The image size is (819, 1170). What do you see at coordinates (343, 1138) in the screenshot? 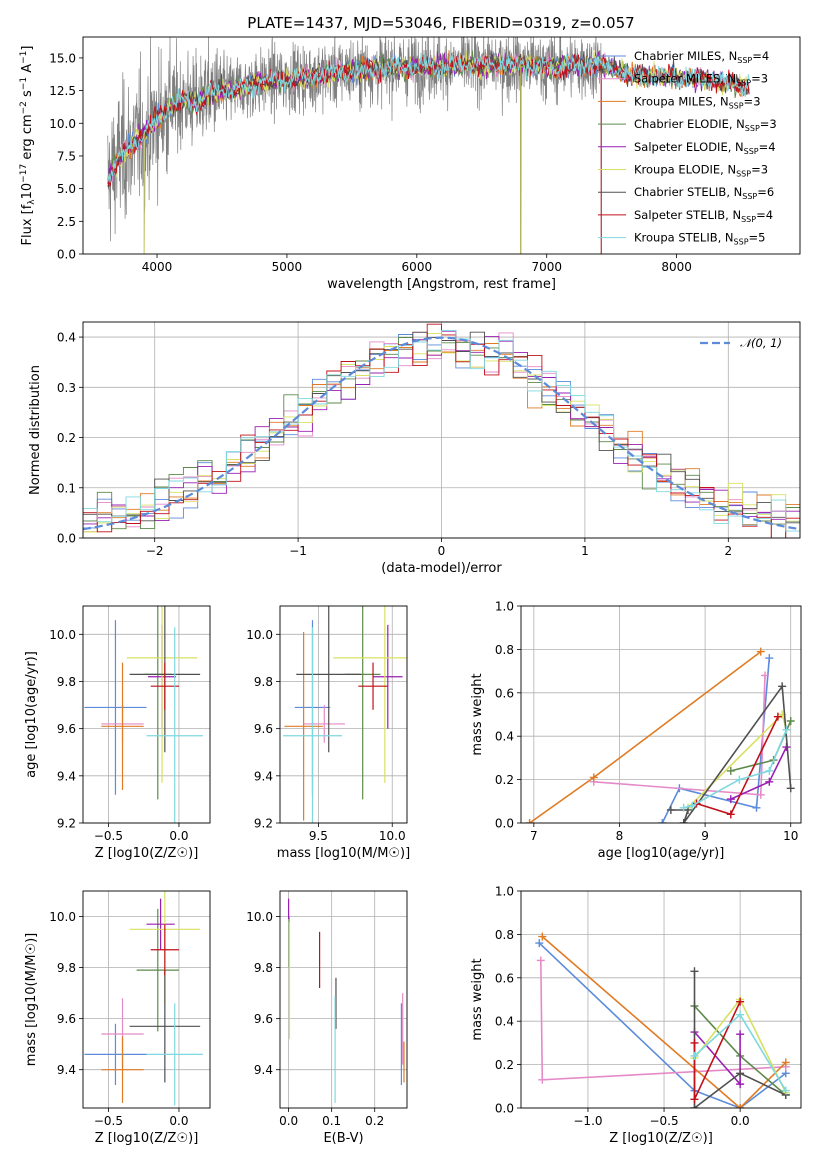
I see `x-axis-label: E(B-V)` at bounding box center [343, 1138].